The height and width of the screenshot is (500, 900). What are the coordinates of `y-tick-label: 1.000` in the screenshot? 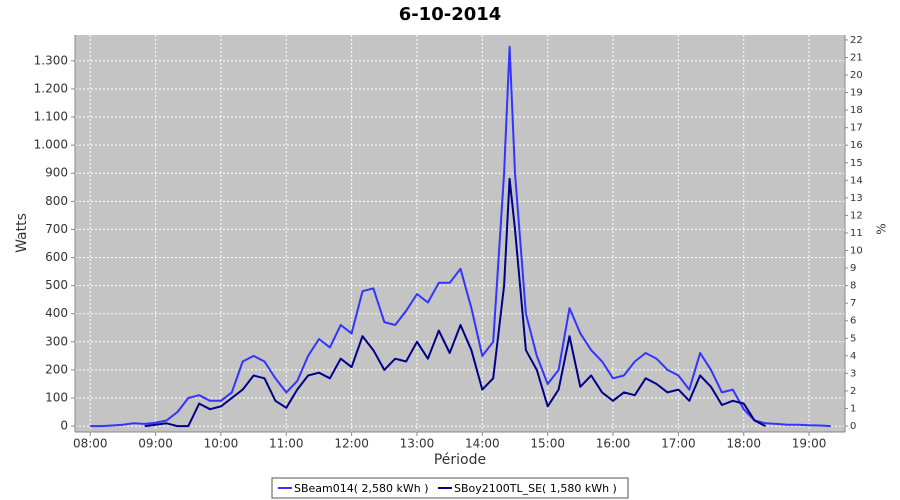 It's located at (51, 145).